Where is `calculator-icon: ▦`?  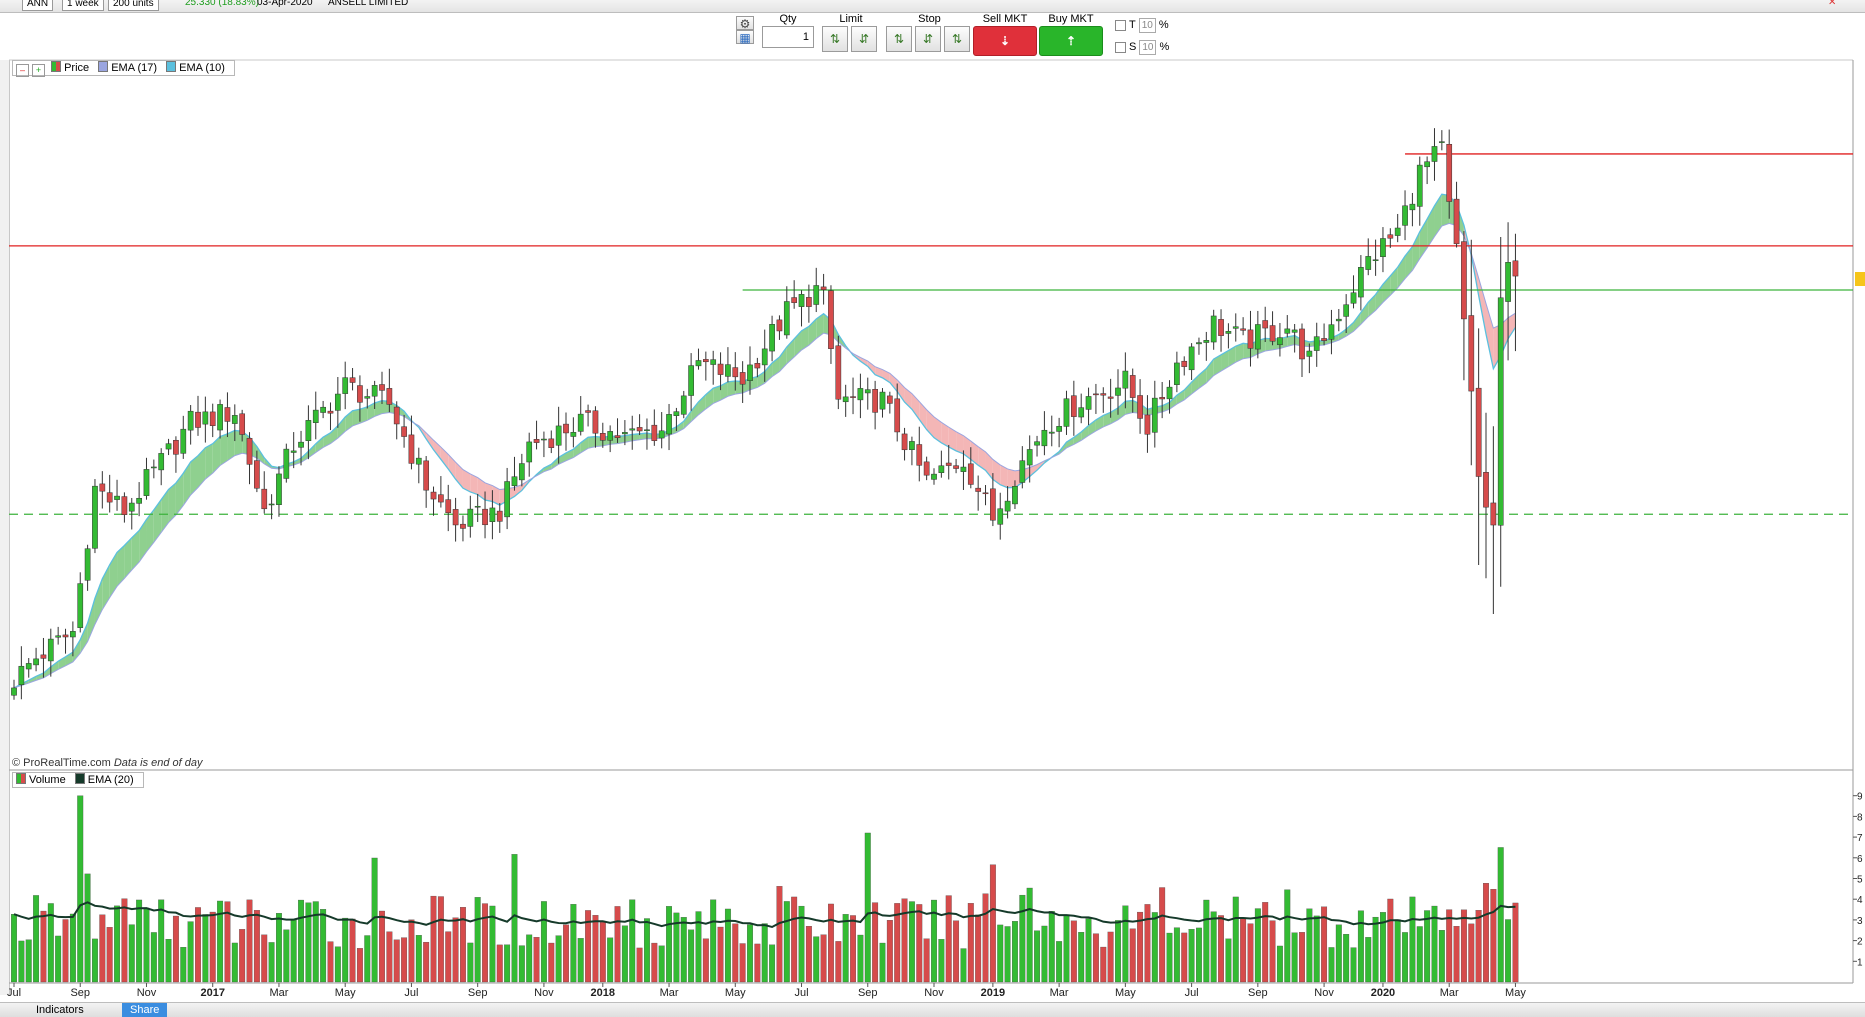
calculator-icon: ▦ is located at coordinates (745, 37).